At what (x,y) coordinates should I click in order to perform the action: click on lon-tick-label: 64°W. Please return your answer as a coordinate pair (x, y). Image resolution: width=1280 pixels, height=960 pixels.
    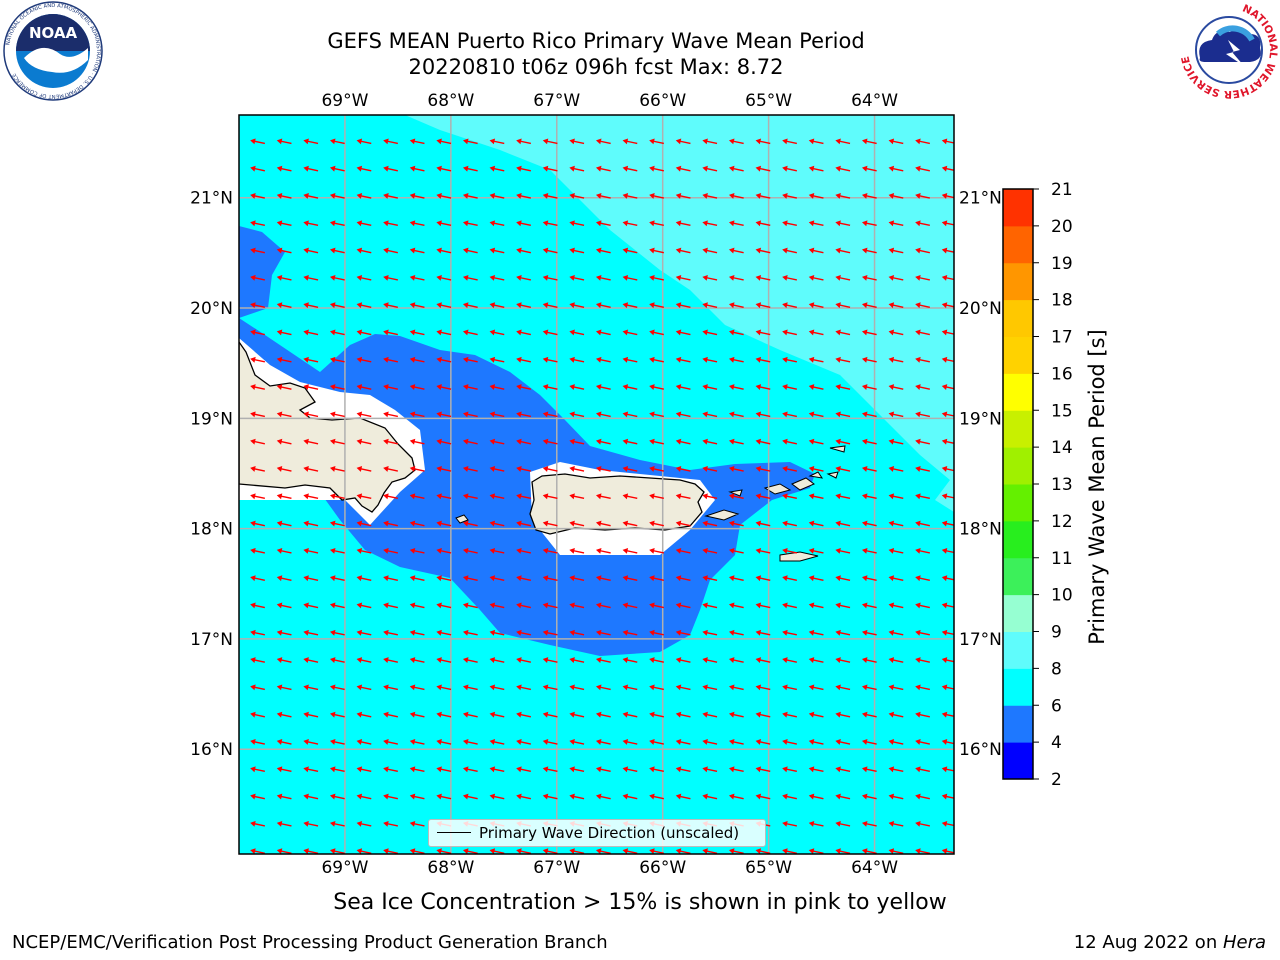
    Looking at the image, I should click on (874, 101).